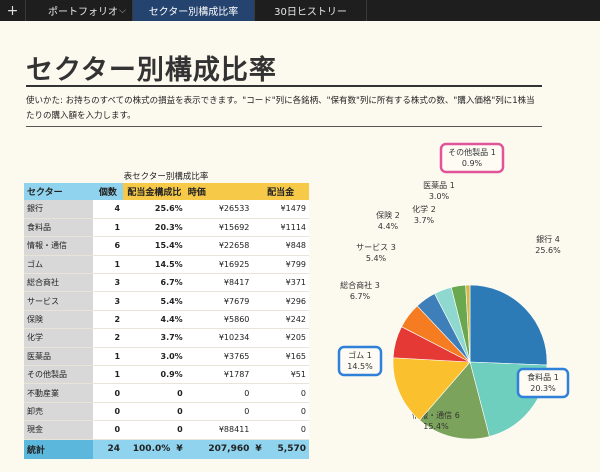 The height and width of the screenshot is (472, 600). I want to click on cell-ratio: 14.5%, so click(154, 265).